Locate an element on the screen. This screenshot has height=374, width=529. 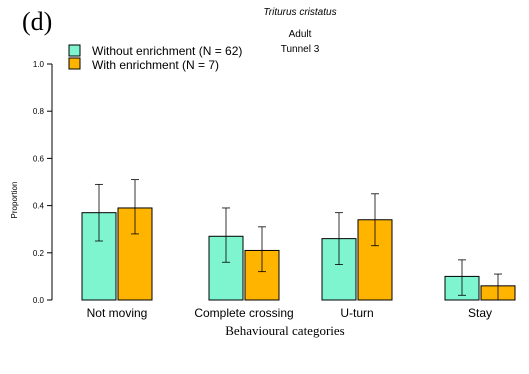
x-tick-label: Stay is located at coordinates (480, 313).